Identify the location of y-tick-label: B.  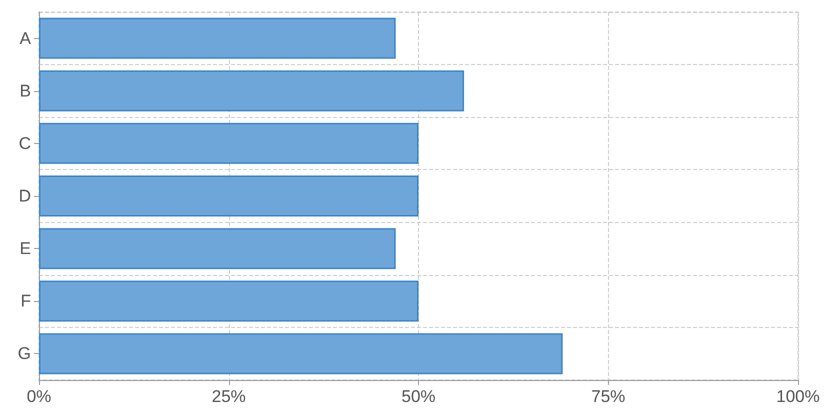
(25, 90).